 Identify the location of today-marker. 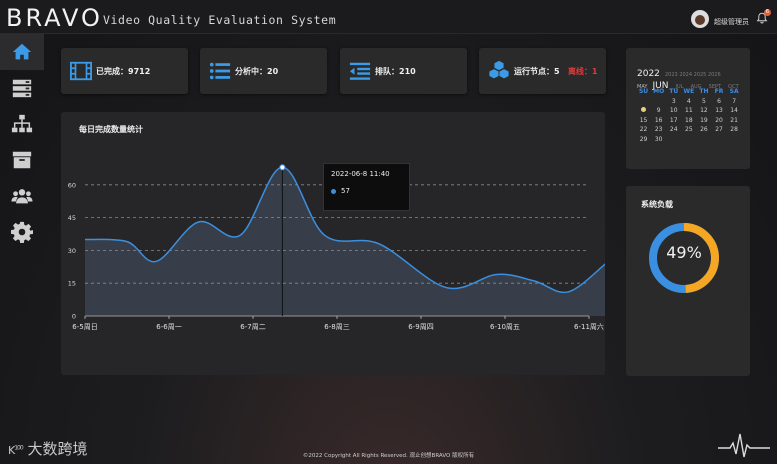
(644, 110).